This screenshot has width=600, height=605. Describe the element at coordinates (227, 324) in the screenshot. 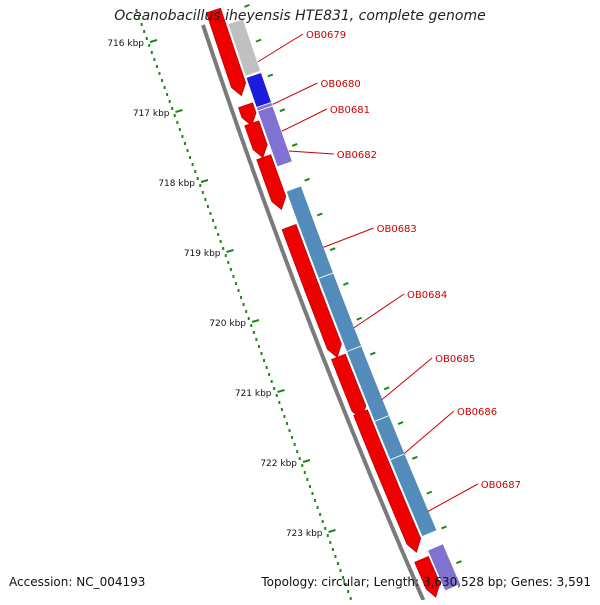

I see `ruler-tick-label: 720 kbp` at that location.